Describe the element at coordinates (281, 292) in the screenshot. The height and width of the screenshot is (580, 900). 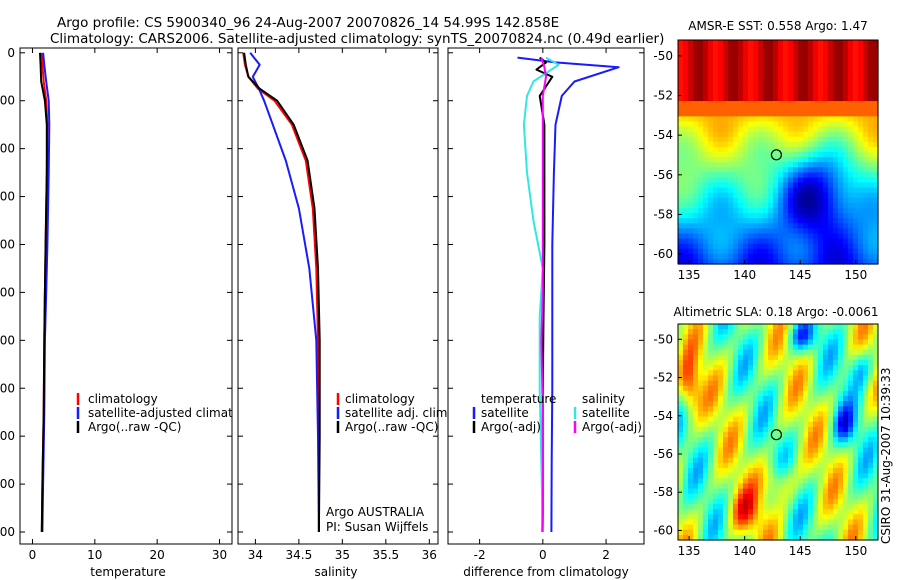
I see `salinity-lines` at that location.